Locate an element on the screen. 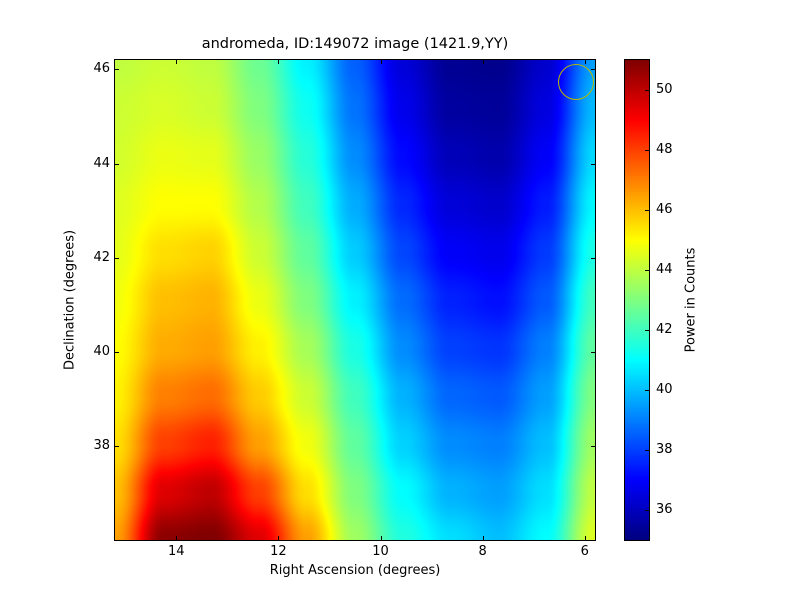  y-tick-label: 44 is located at coordinates (101, 163).